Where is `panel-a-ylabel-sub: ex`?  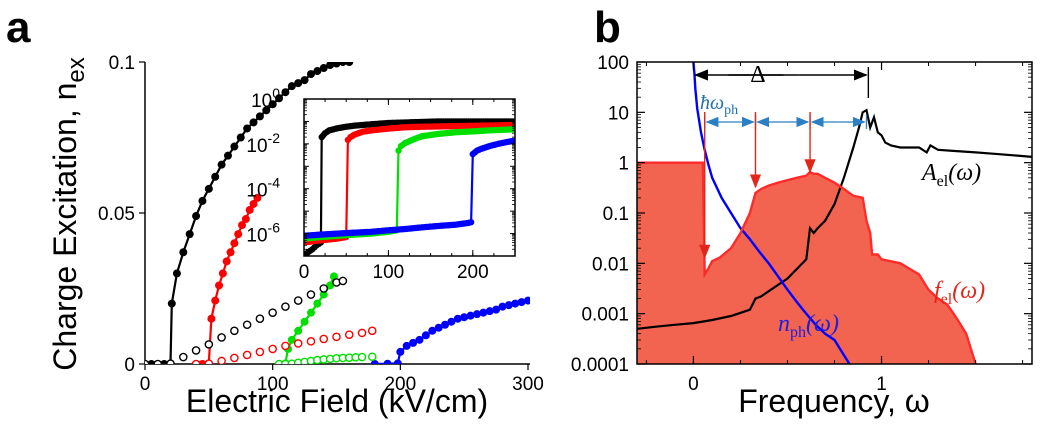 panel-a-ylabel-sub: ex is located at coordinates (76, 69).